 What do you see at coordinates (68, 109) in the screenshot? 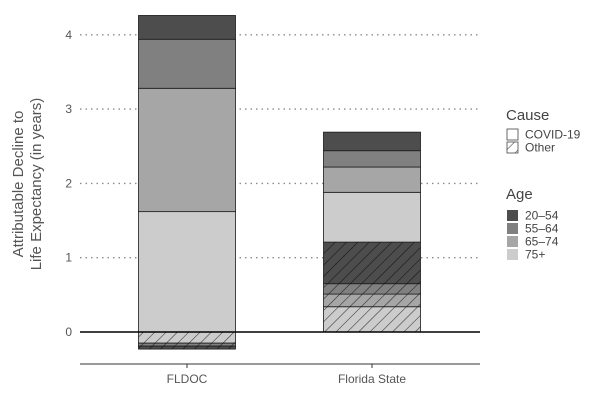
I see `y-tick-label-3: 3` at bounding box center [68, 109].